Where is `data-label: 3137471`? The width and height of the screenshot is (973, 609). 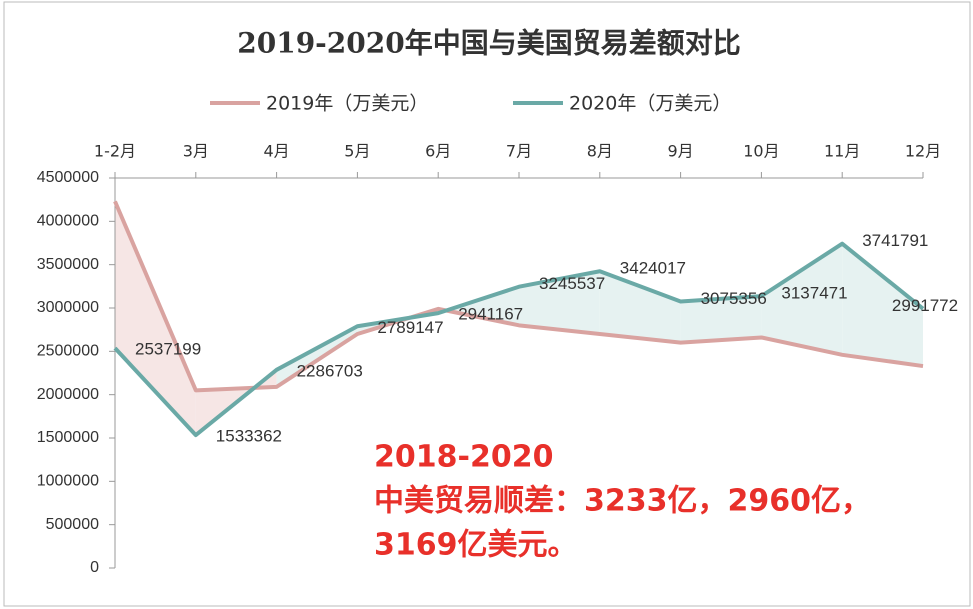 data-label: 3137471 is located at coordinates (814, 293).